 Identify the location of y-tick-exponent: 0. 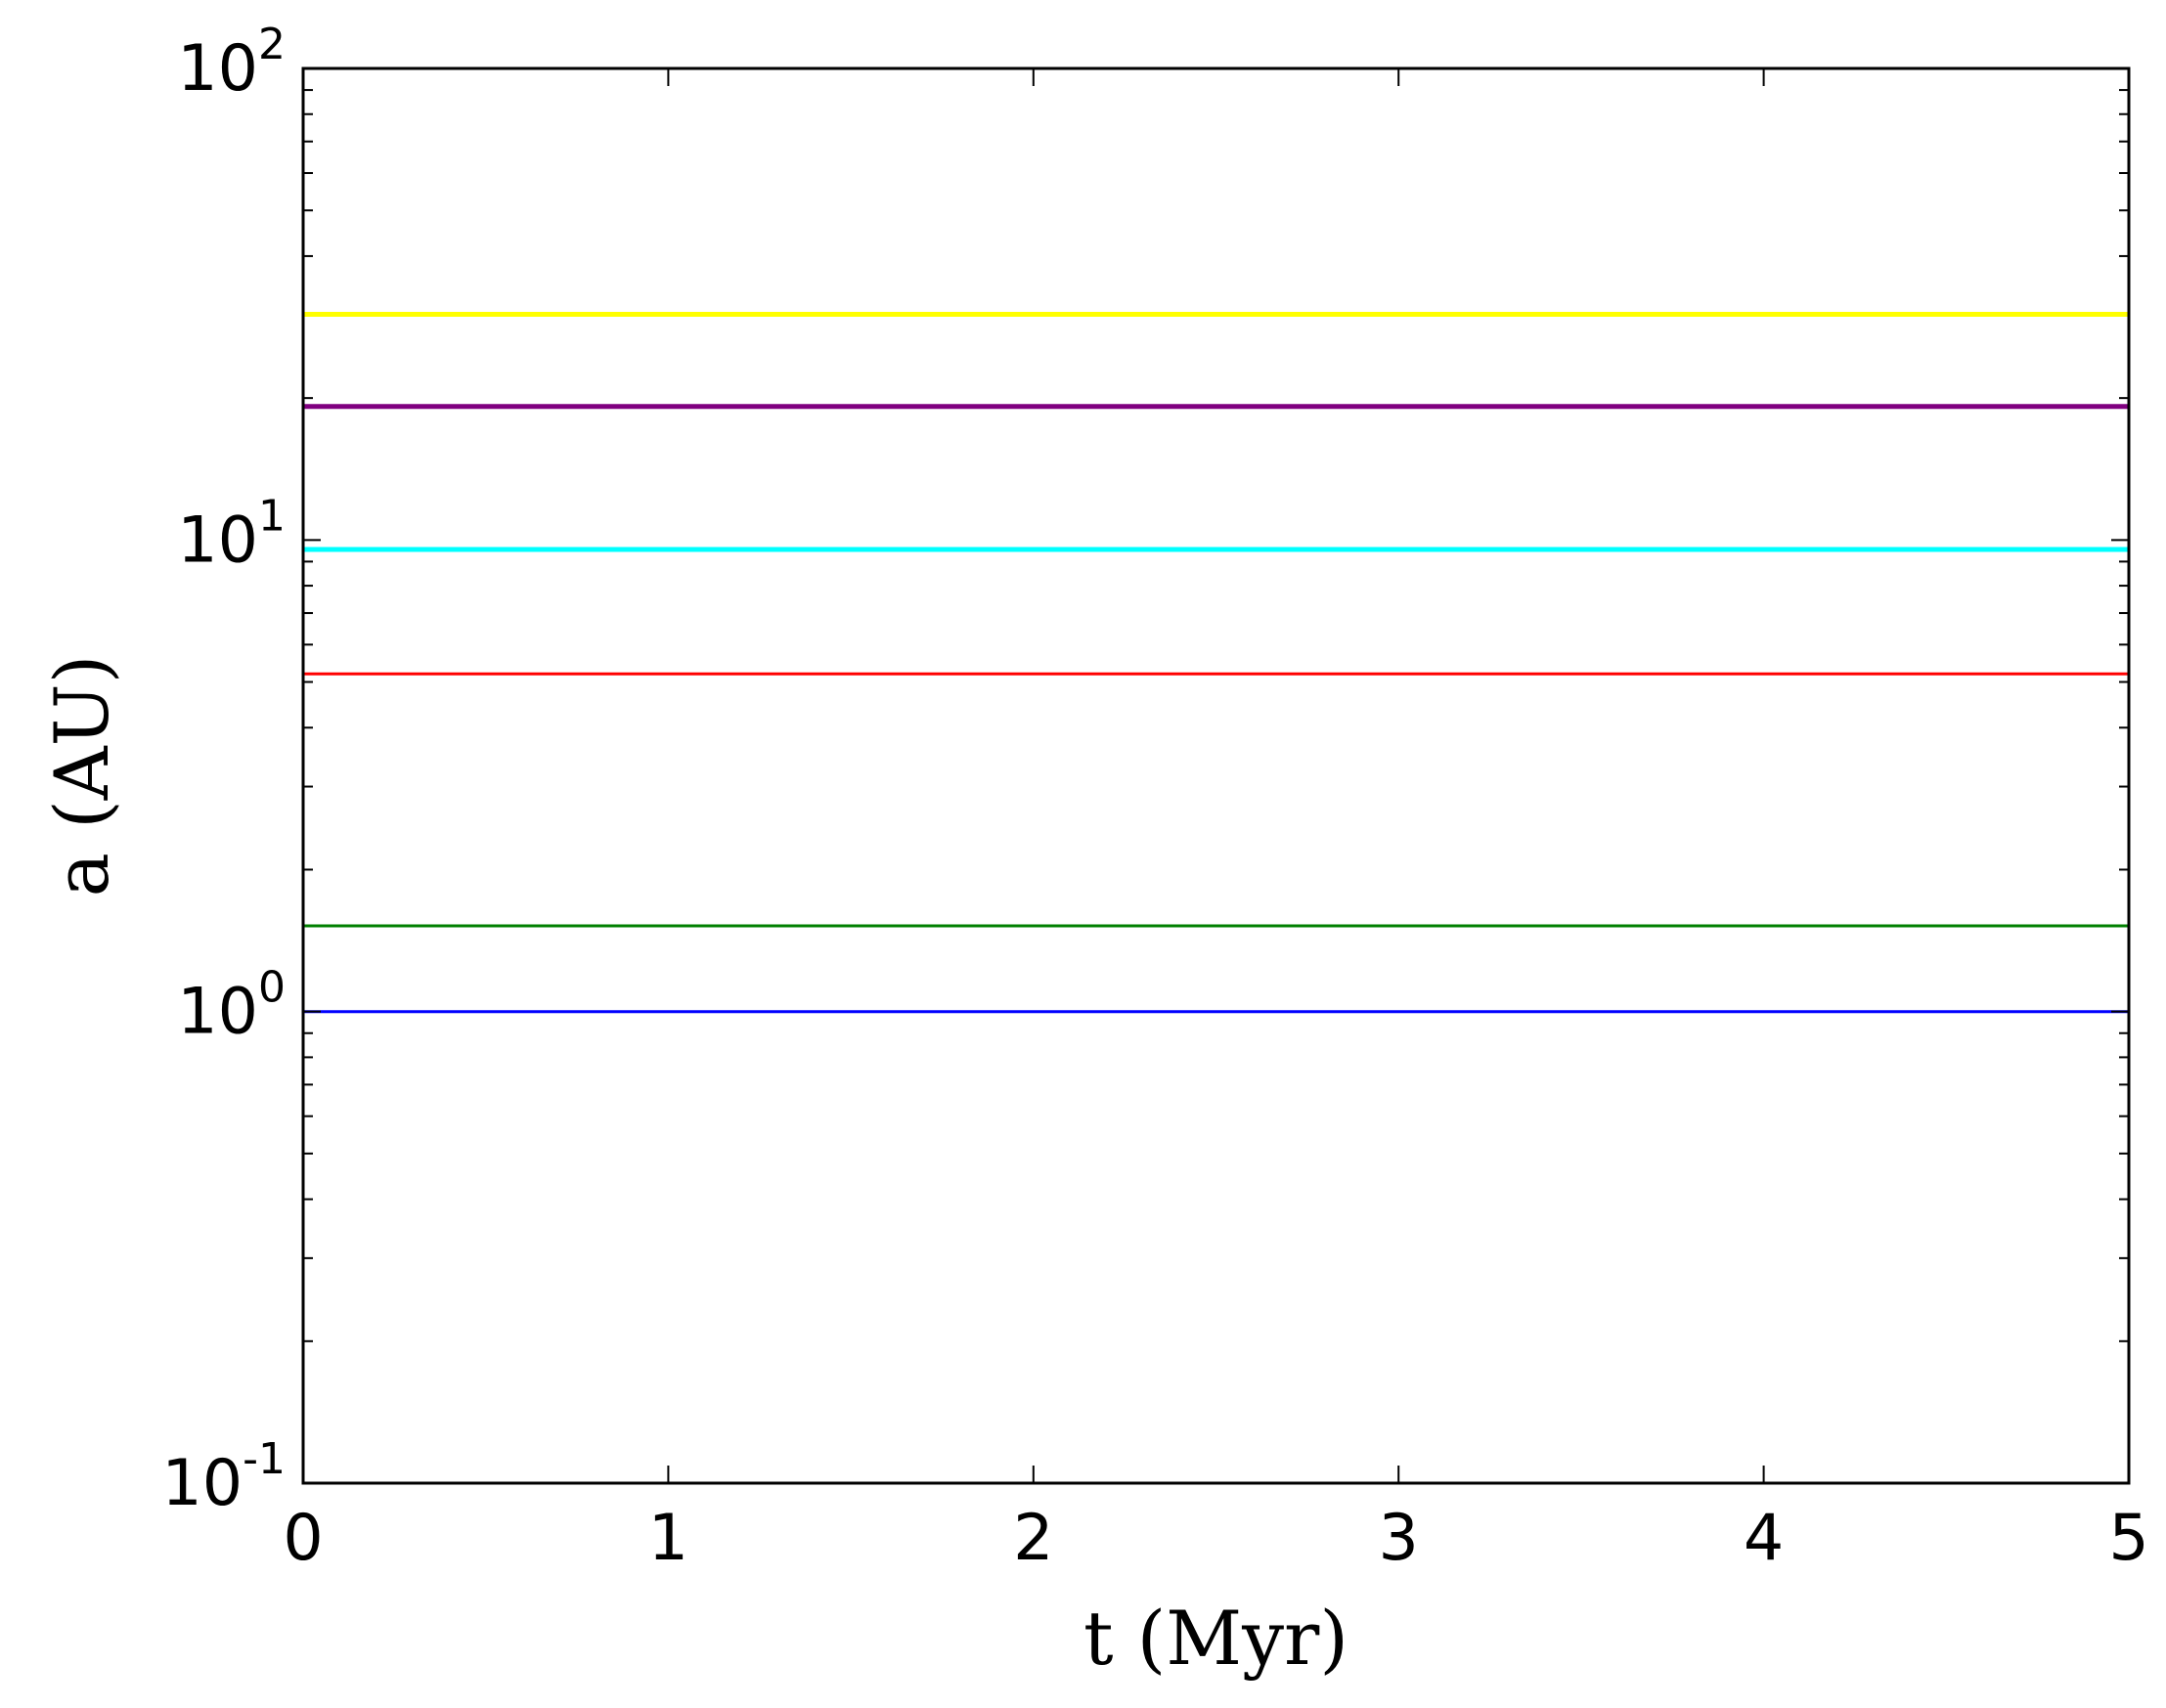
(272, 988).